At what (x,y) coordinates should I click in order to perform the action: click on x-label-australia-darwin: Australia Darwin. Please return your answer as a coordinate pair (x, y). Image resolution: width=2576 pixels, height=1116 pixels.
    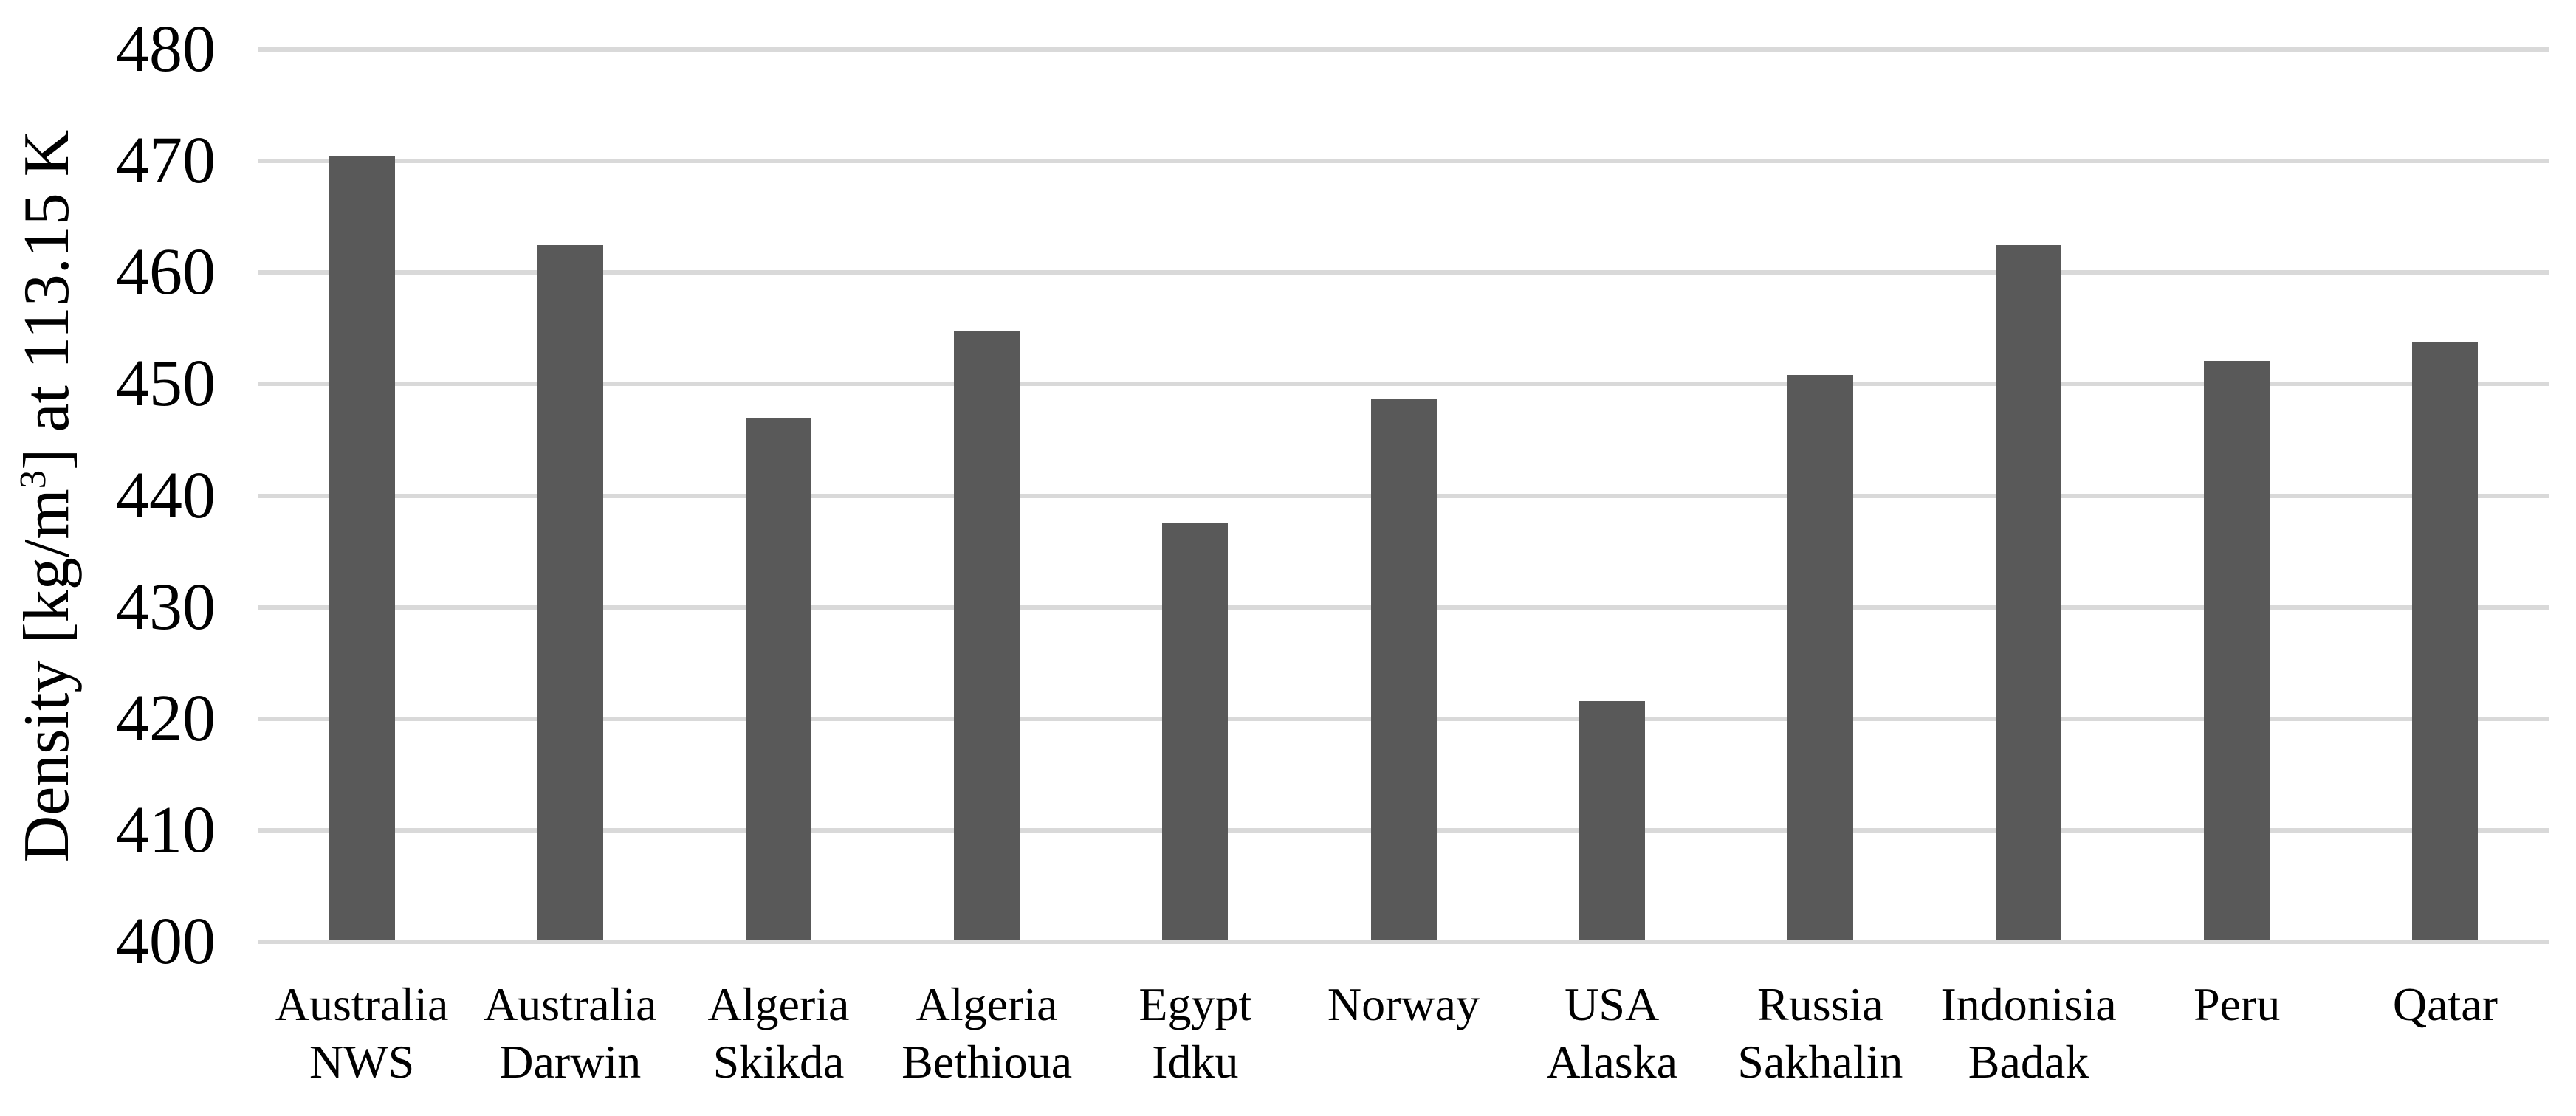
    Looking at the image, I should click on (570, 1033).